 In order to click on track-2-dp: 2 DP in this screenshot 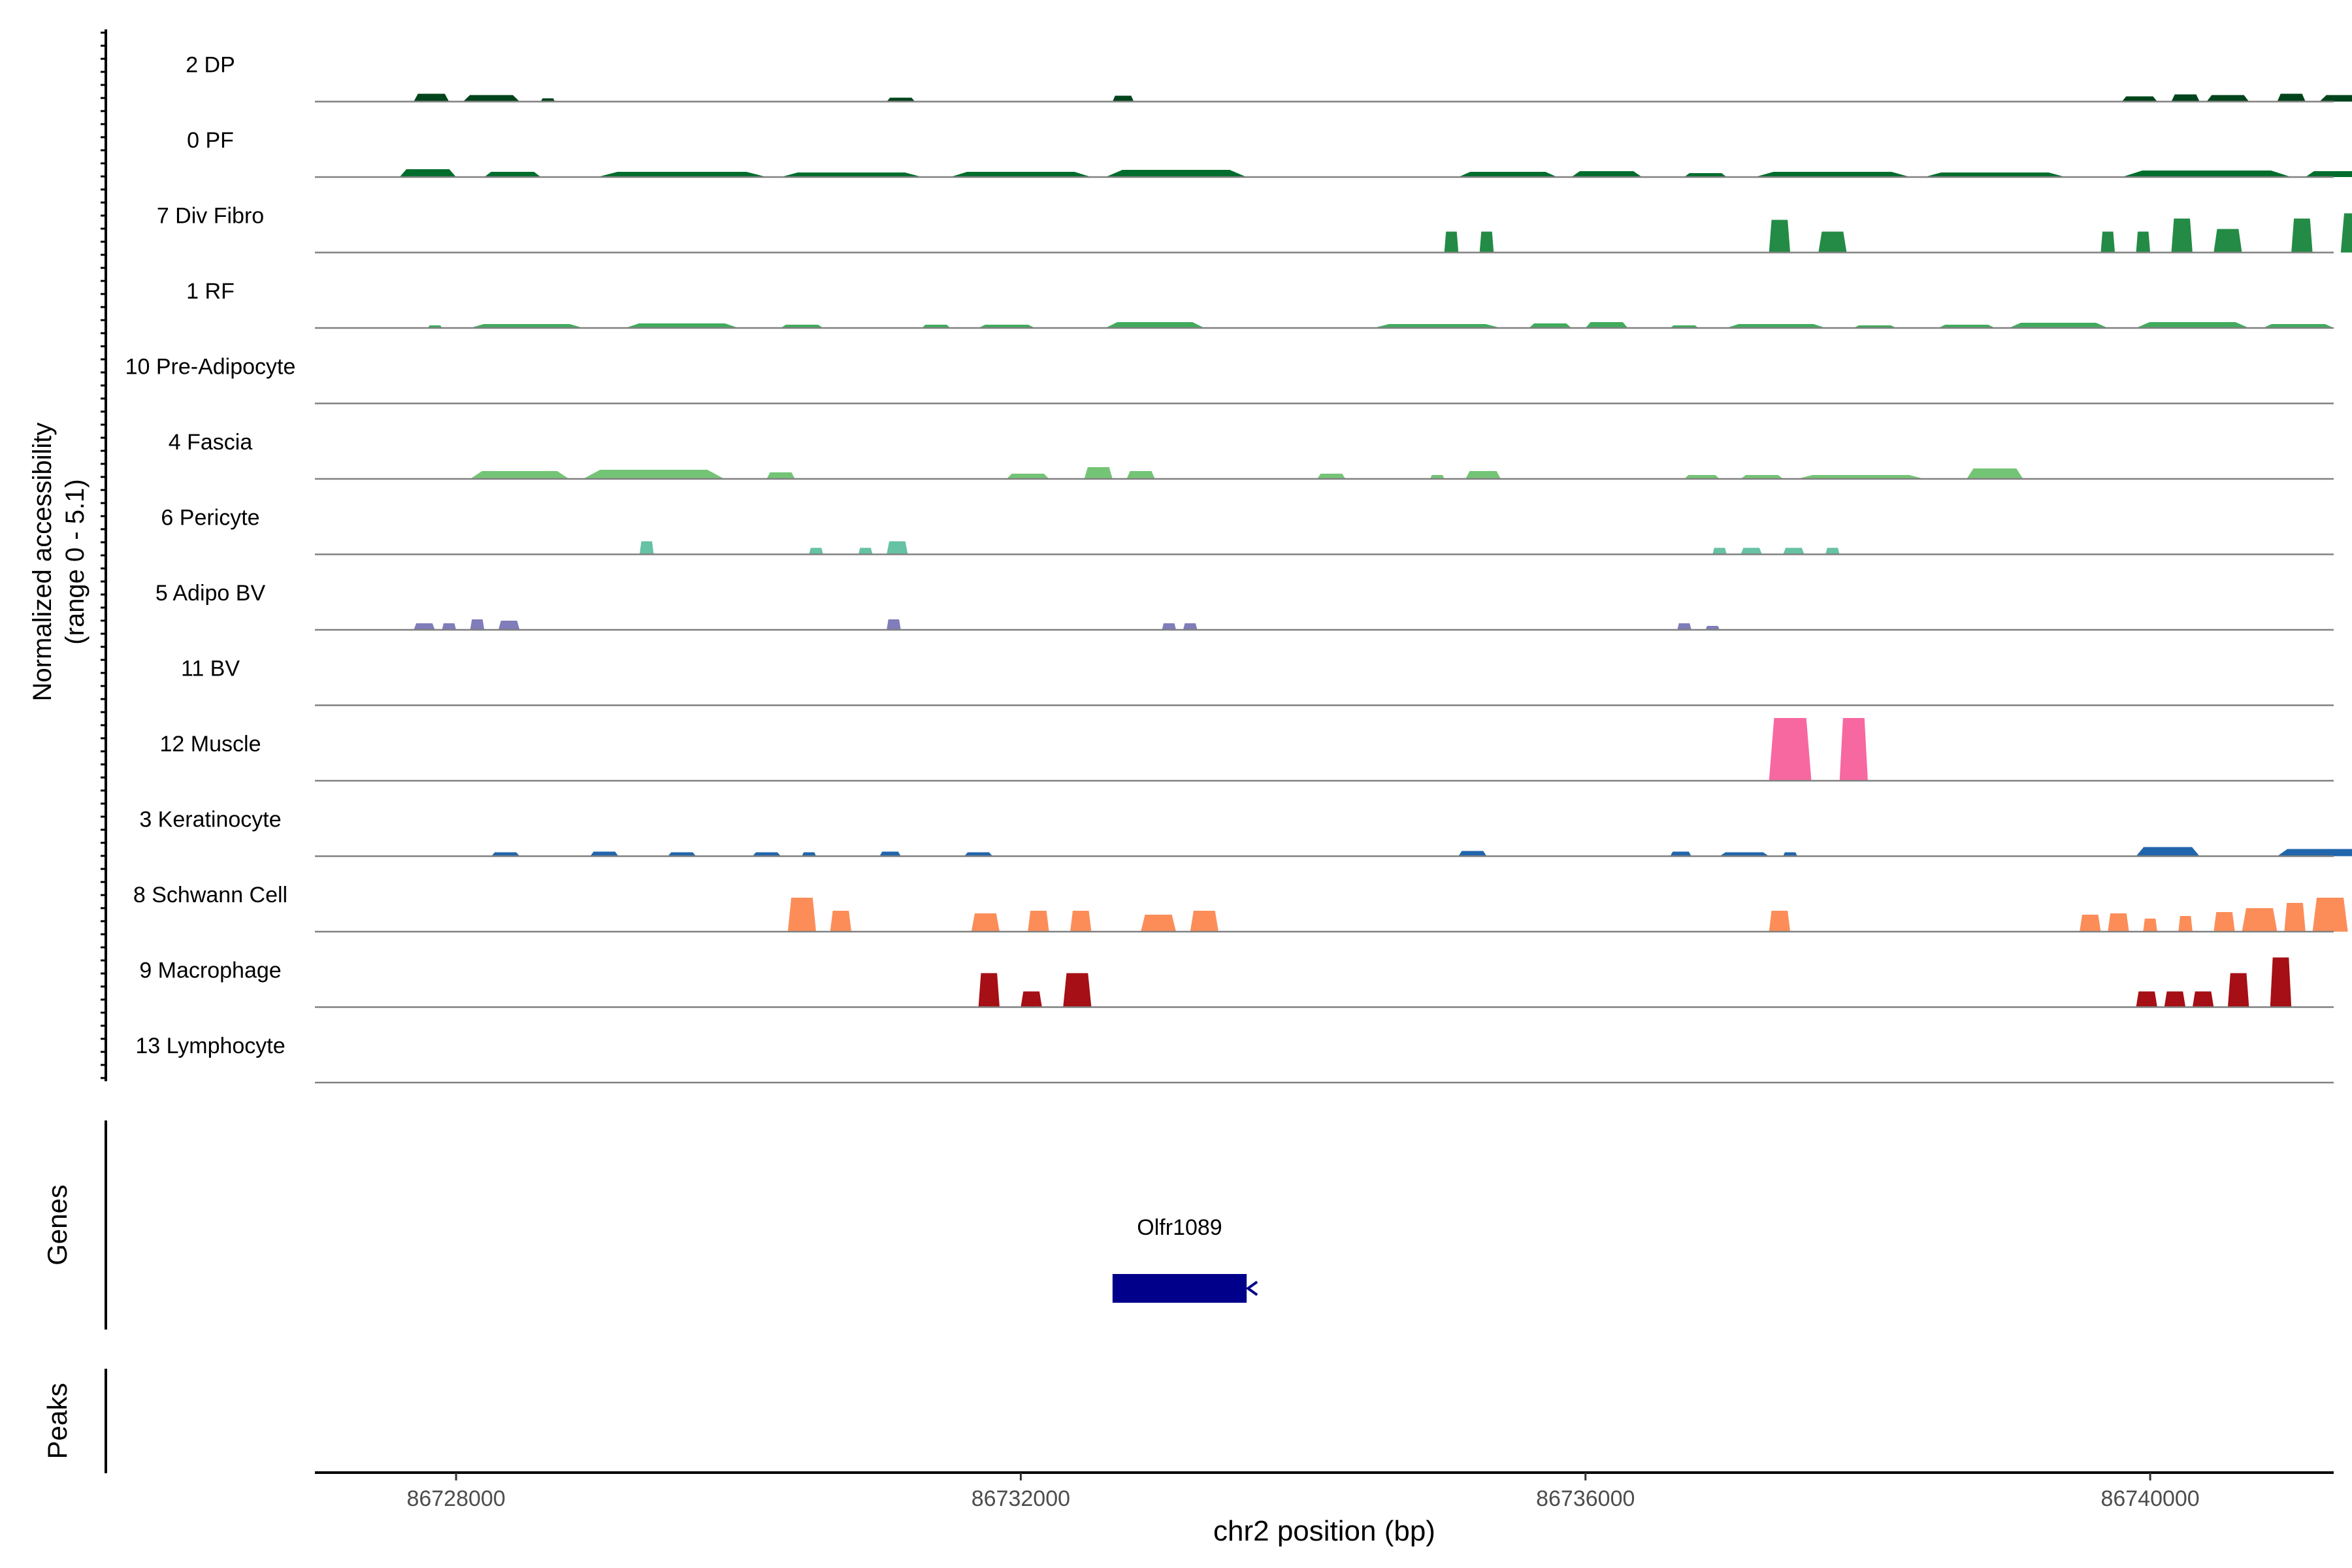, I will do `click(1269, 78)`.